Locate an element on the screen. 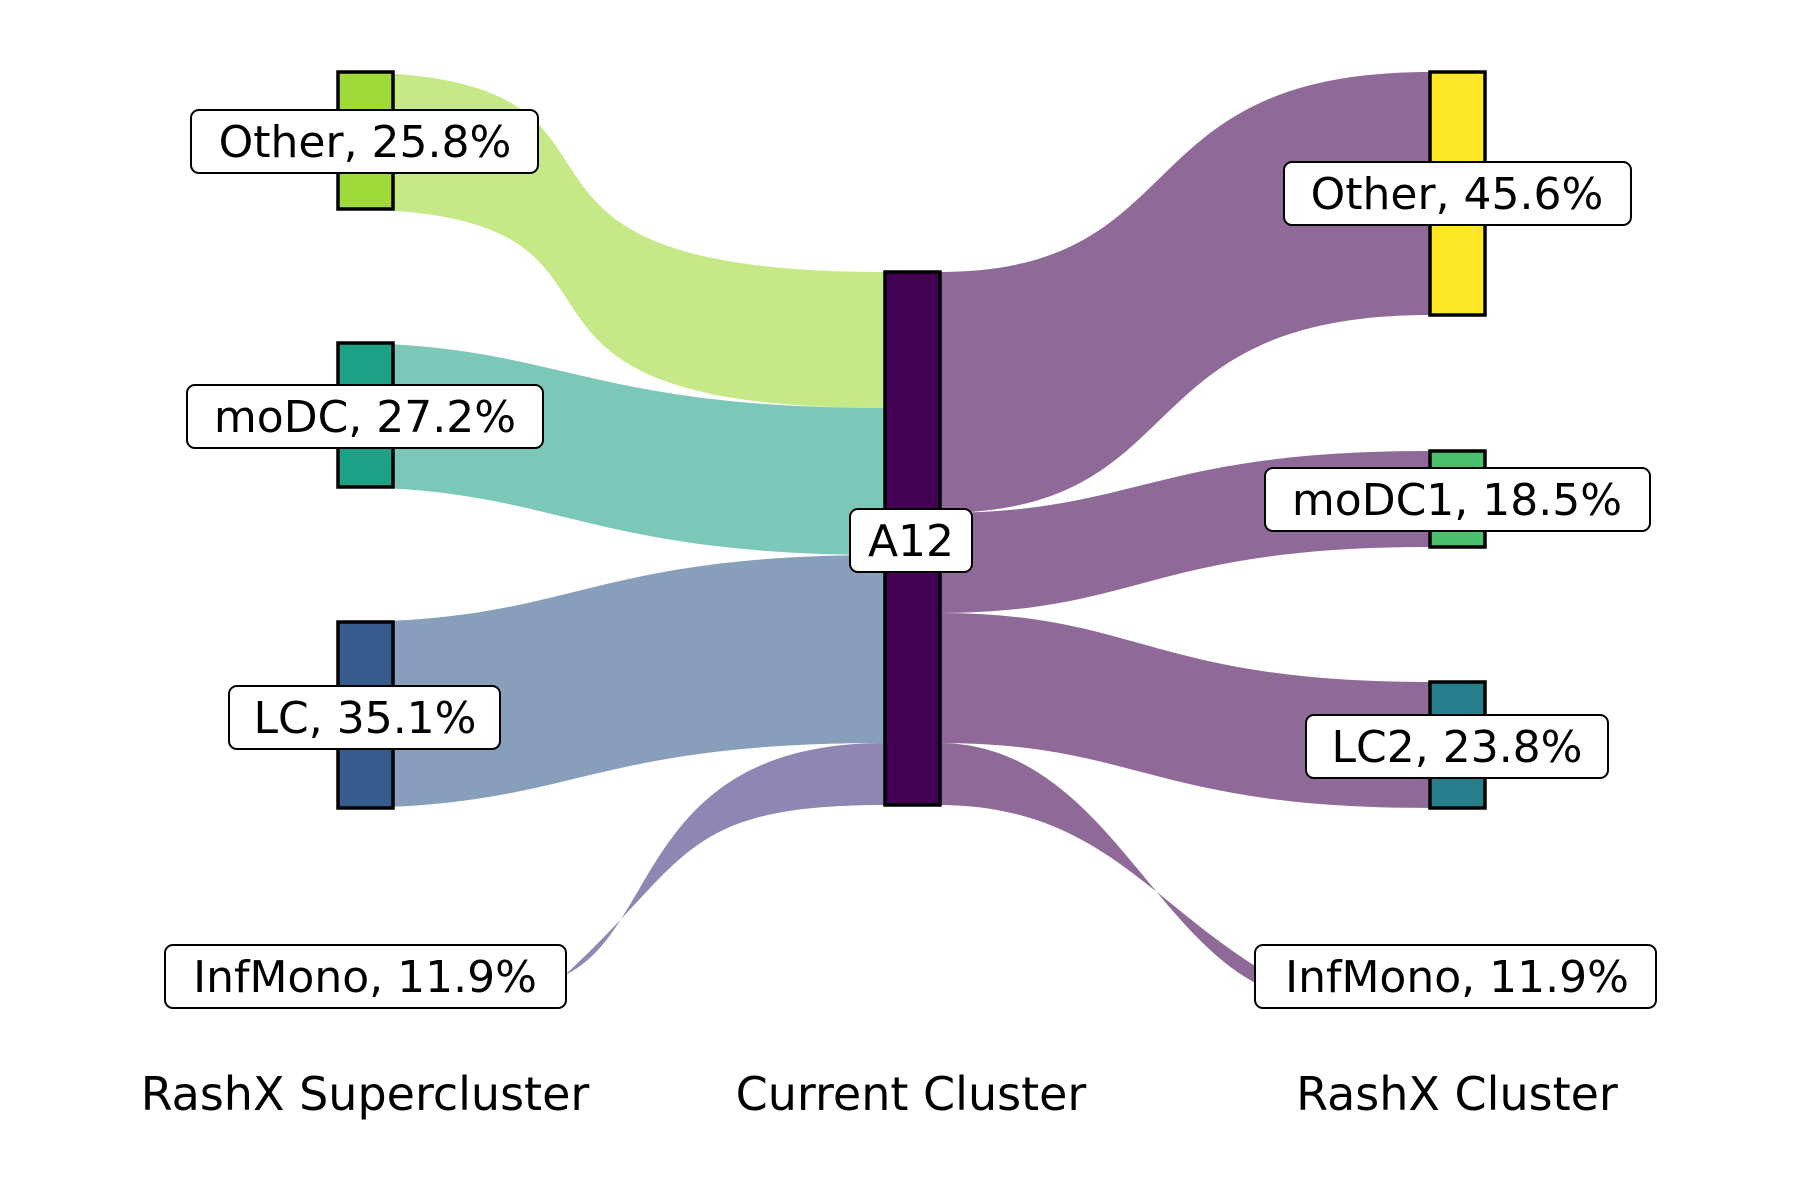 The width and height of the screenshot is (1800, 1200). label-modc: moDC, 27.2% is located at coordinates (365, 416).